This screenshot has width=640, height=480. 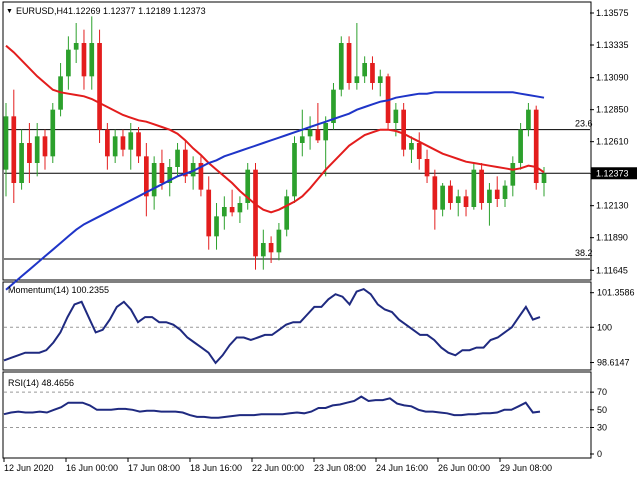 I want to click on time-tick-label: 12 Jun 2020, so click(x=29, y=468).